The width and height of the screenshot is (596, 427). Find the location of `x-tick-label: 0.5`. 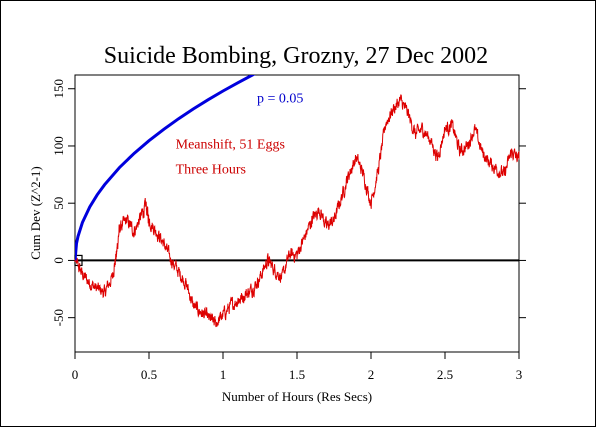

x-tick-label: 0.5 is located at coordinates (149, 374).